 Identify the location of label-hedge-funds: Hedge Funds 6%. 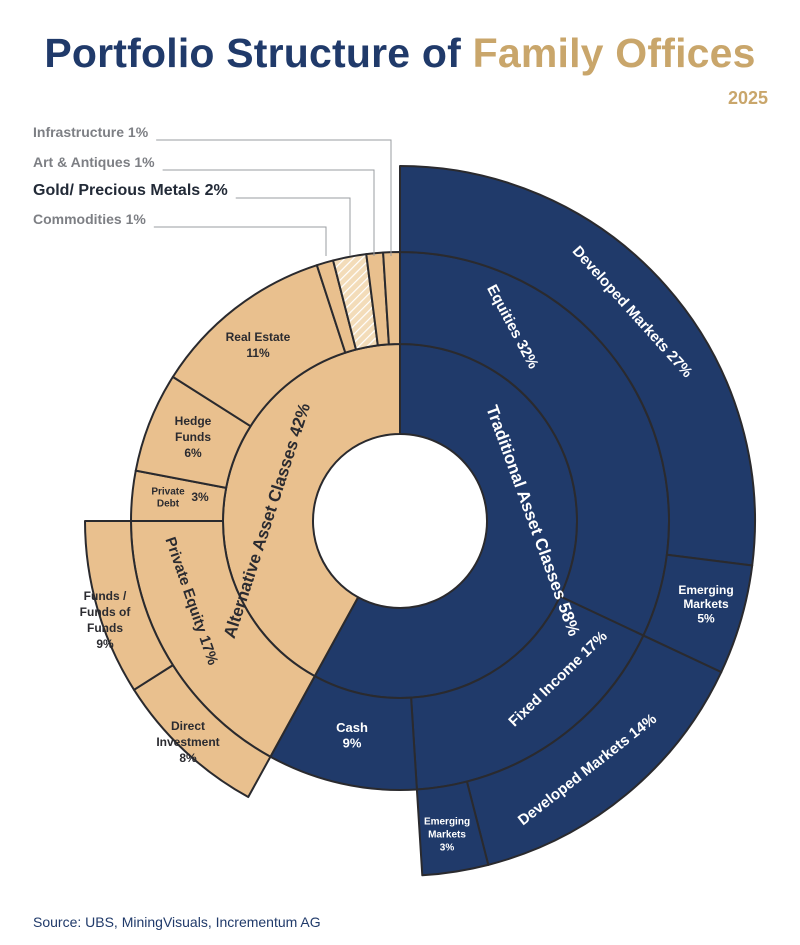
(193, 437).